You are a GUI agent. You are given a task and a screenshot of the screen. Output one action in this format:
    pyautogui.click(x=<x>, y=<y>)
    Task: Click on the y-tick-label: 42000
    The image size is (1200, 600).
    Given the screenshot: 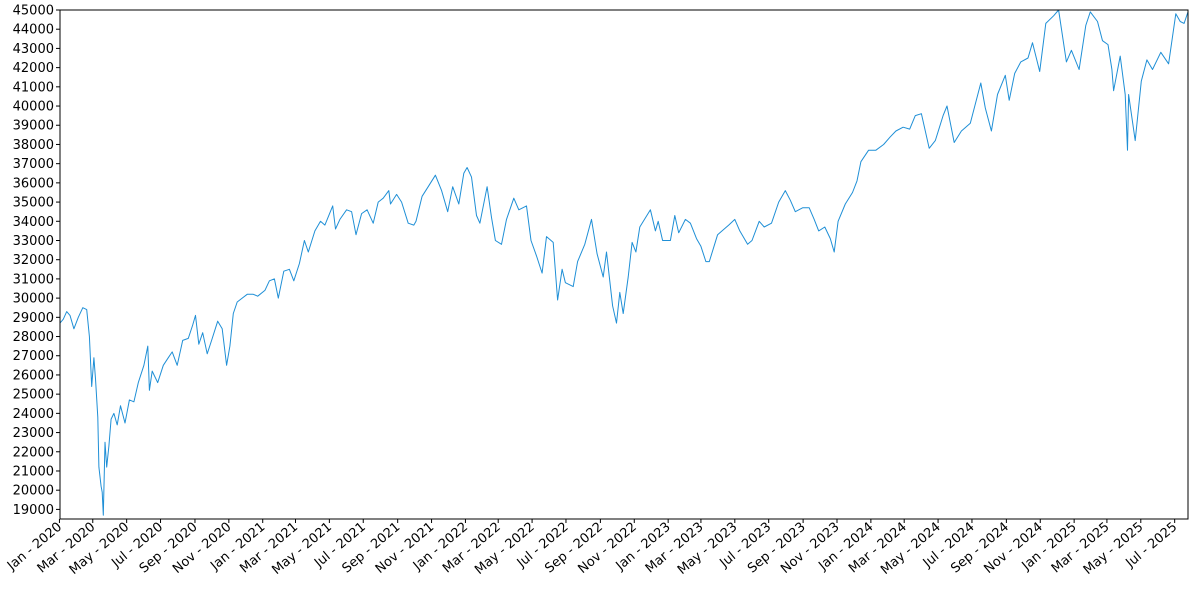 What is the action you would take?
    pyautogui.click(x=33, y=68)
    